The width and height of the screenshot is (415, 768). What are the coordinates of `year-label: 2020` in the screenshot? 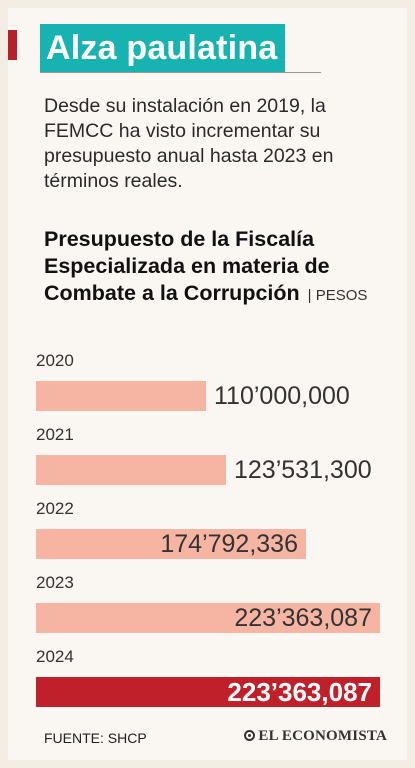 It's located at (55, 360).